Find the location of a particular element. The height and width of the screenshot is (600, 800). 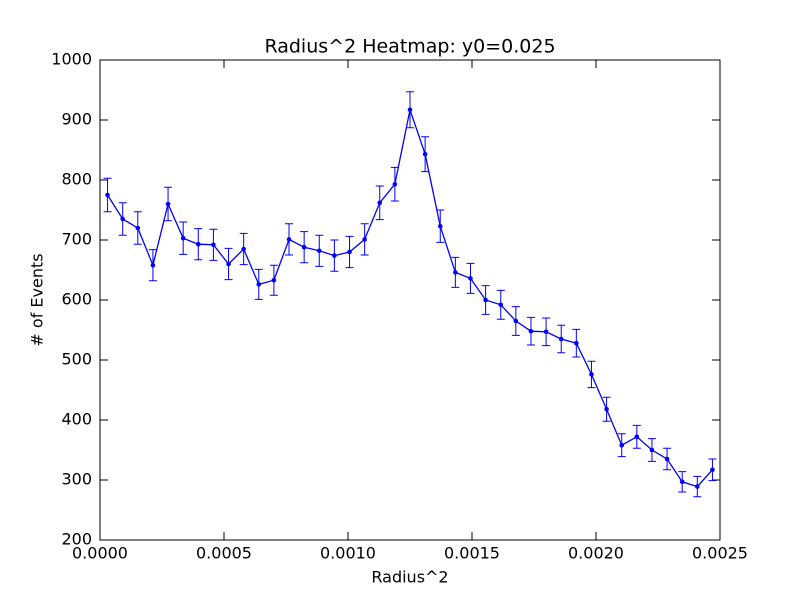

x-axis-label: Radius^2 is located at coordinates (409, 577).